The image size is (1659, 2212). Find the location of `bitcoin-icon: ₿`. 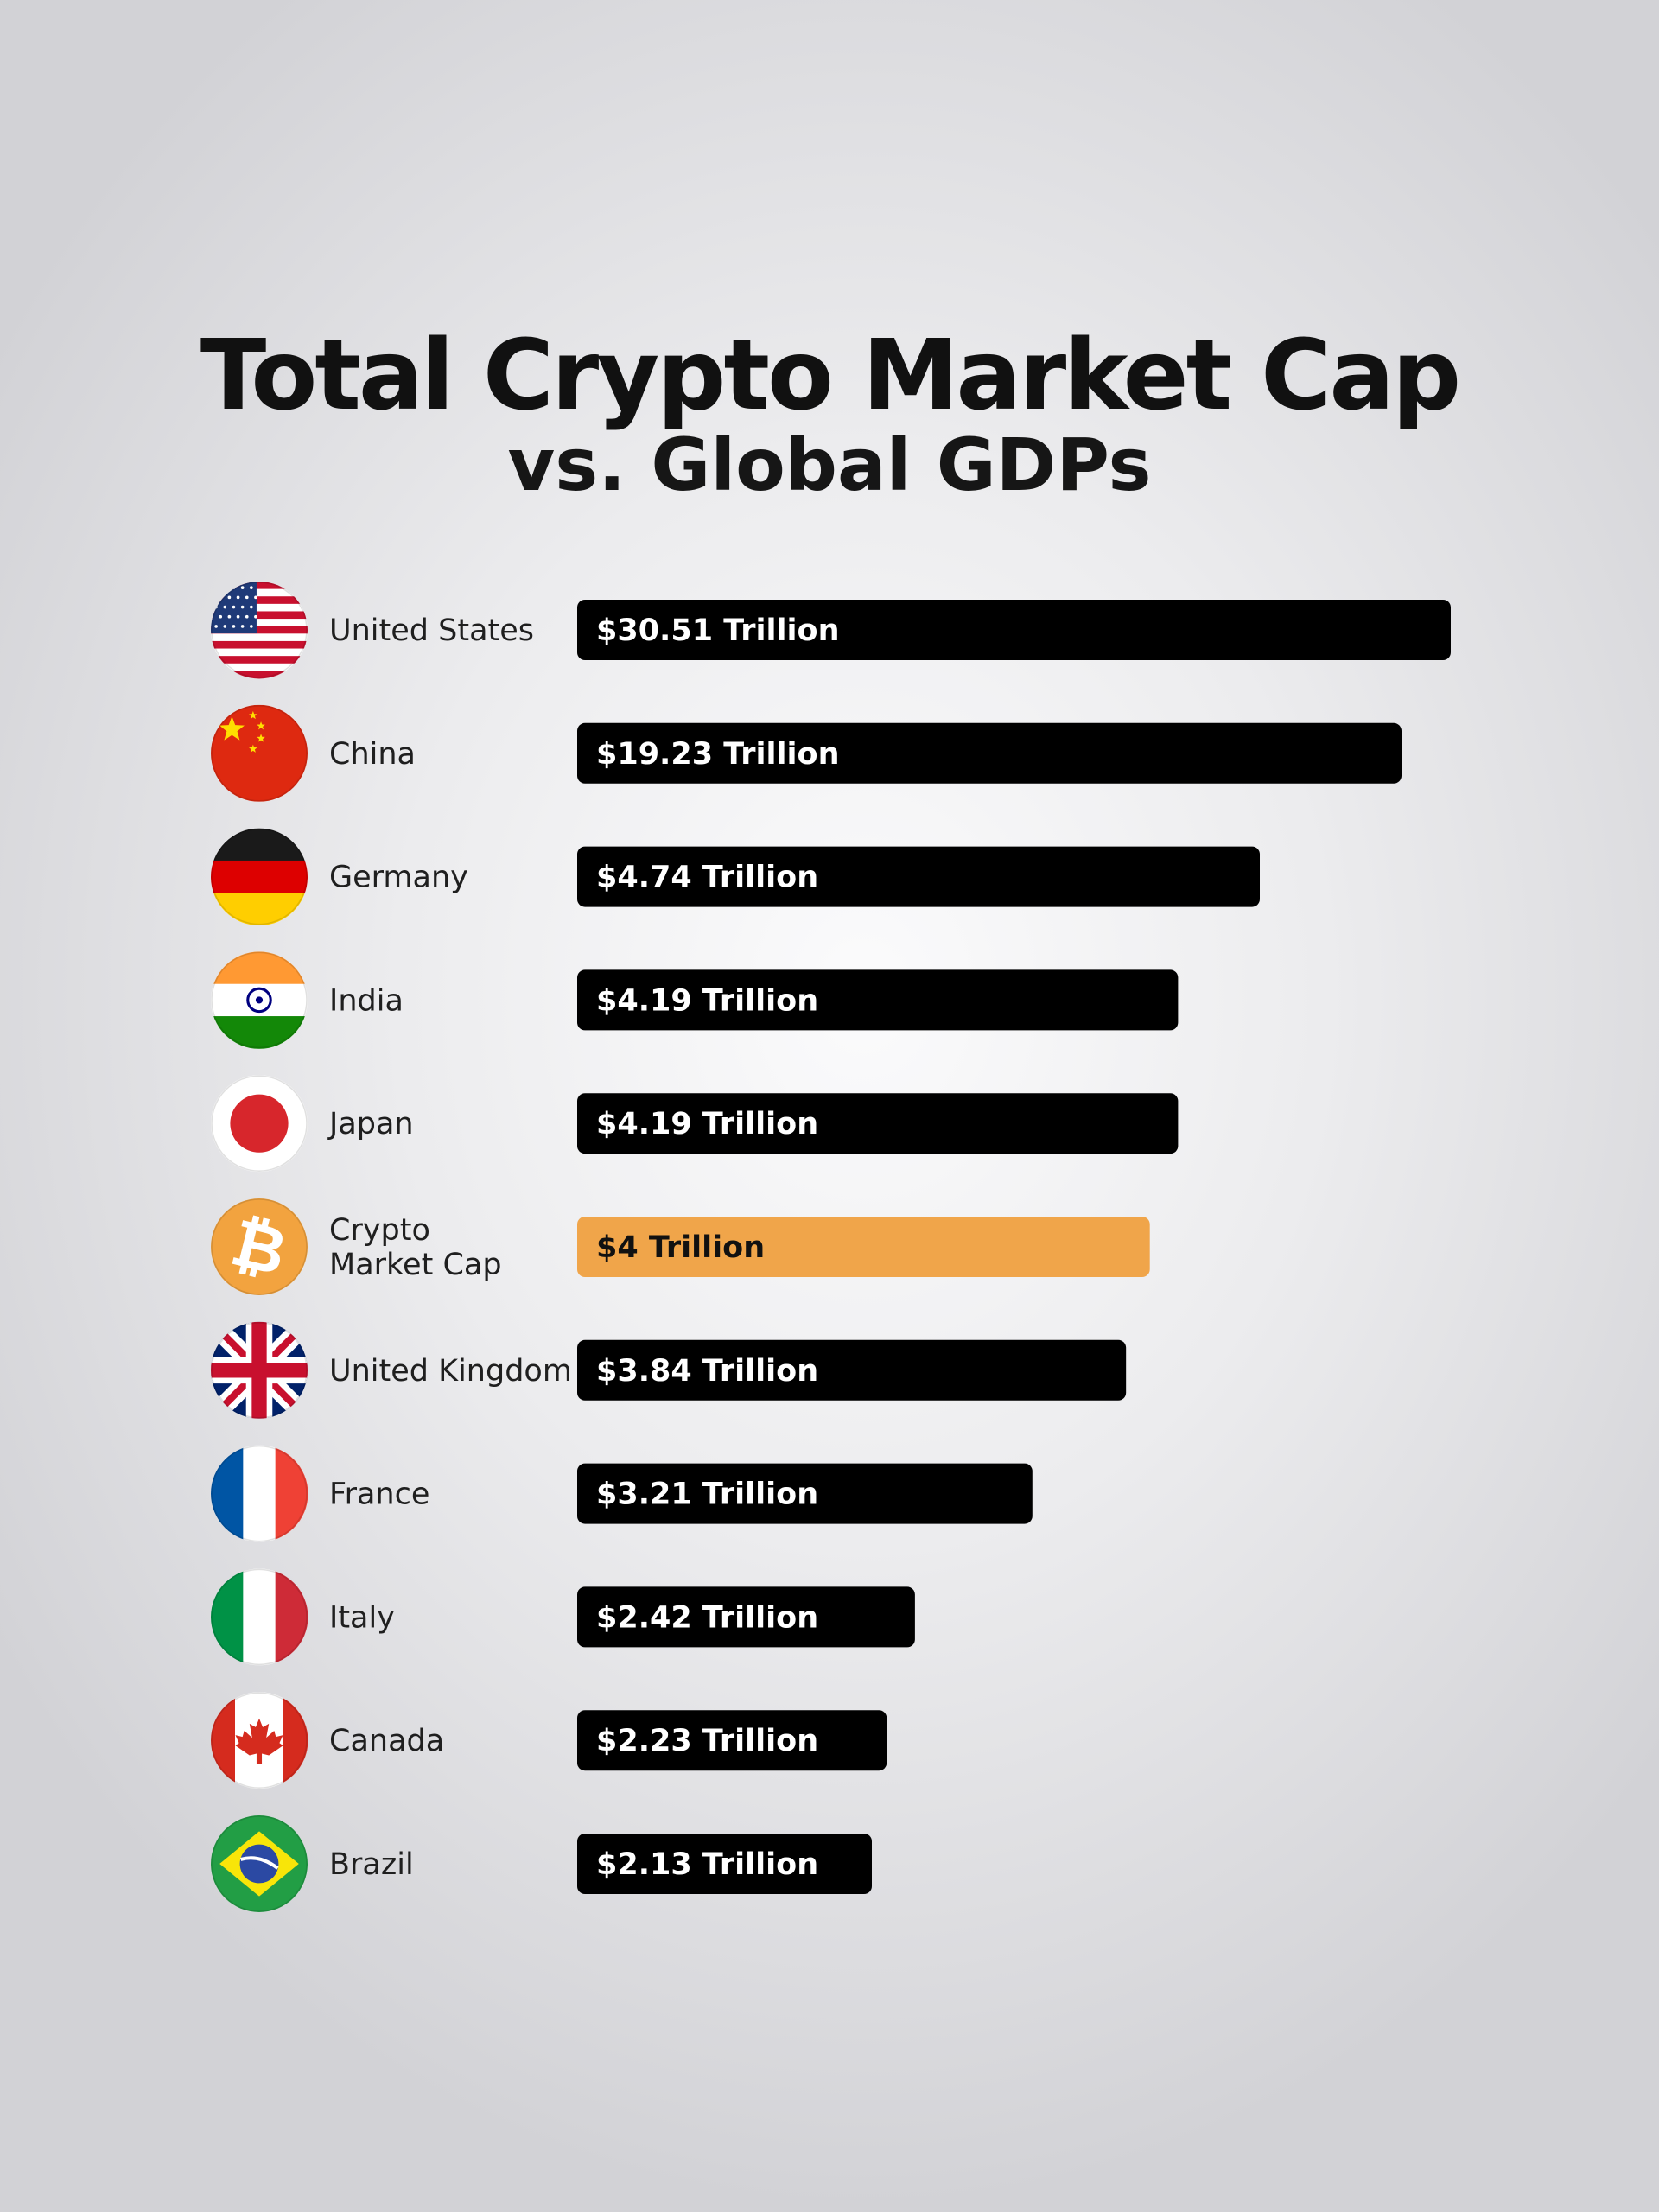

bitcoin-icon: ₿ is located at coordinates (259, 1246).